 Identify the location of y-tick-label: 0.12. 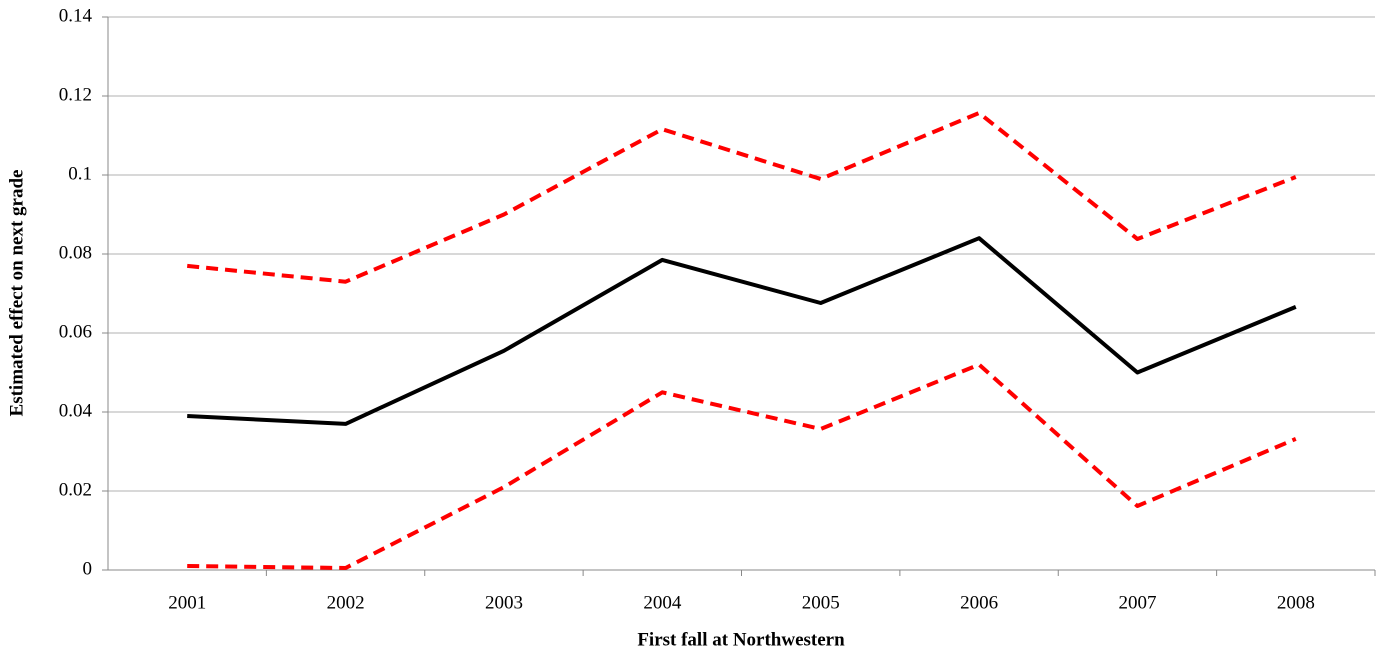
(75, 94).